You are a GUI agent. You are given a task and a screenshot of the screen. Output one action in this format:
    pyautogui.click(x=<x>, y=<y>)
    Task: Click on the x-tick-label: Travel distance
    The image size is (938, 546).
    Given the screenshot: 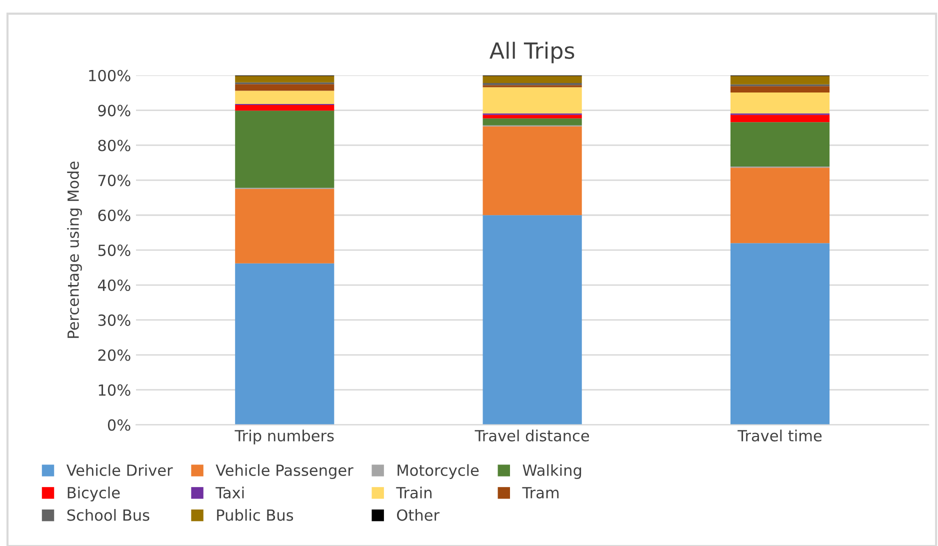 What is the action you would take?
    pyautogui.click(x=531, y=436)
    